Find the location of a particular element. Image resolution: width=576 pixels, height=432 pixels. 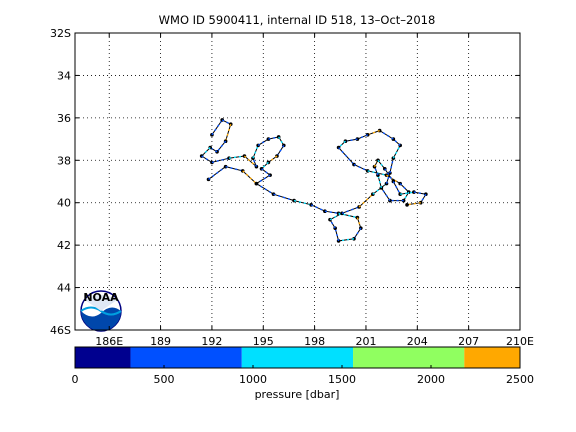

y-tick-label: 40 is located at coordinates (64, 203).